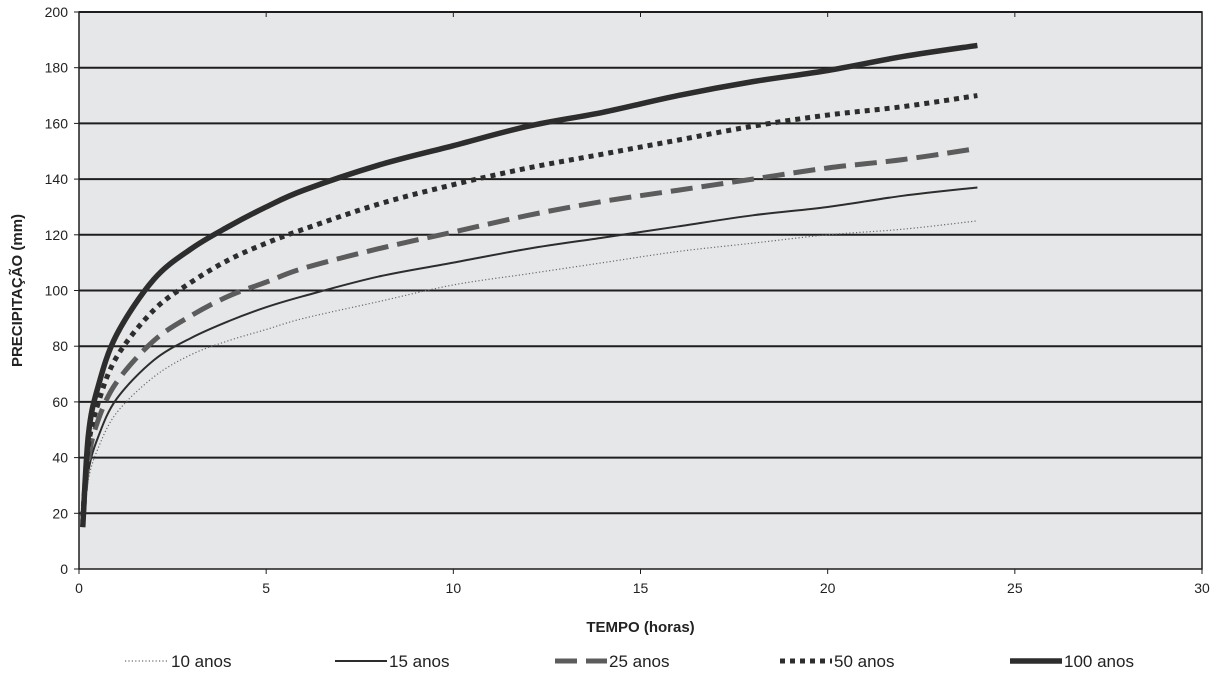  What do you see at coordinates (641, 588) in the screenshot?
I see `x-tick-label: 15` at bounding box center [641, 588].